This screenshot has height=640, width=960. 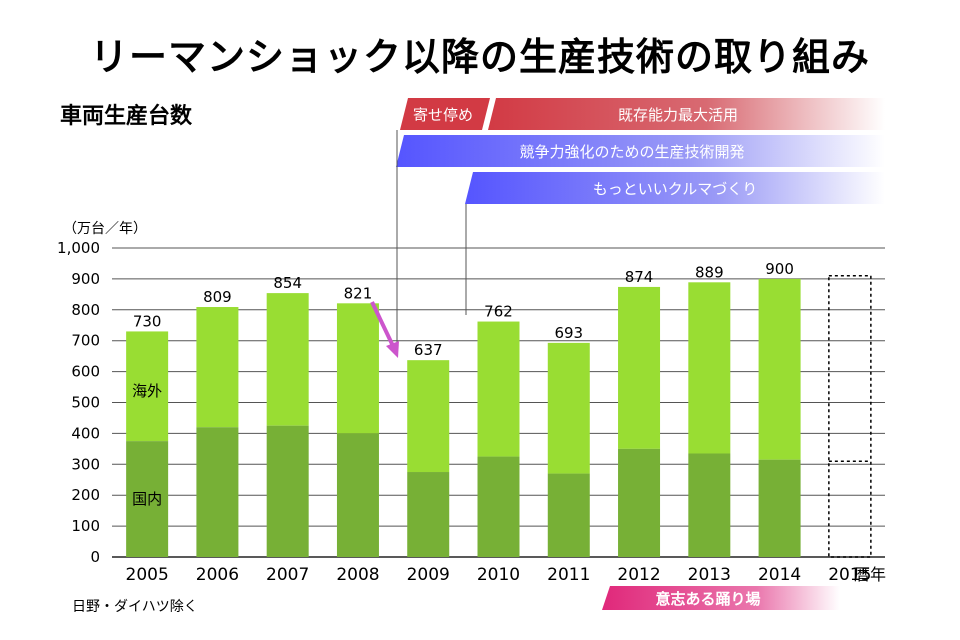 What do you see at coordinates (85, 526) in the screenshot?
I see `y-tick-label: 100` at bounding box center [85, 526].